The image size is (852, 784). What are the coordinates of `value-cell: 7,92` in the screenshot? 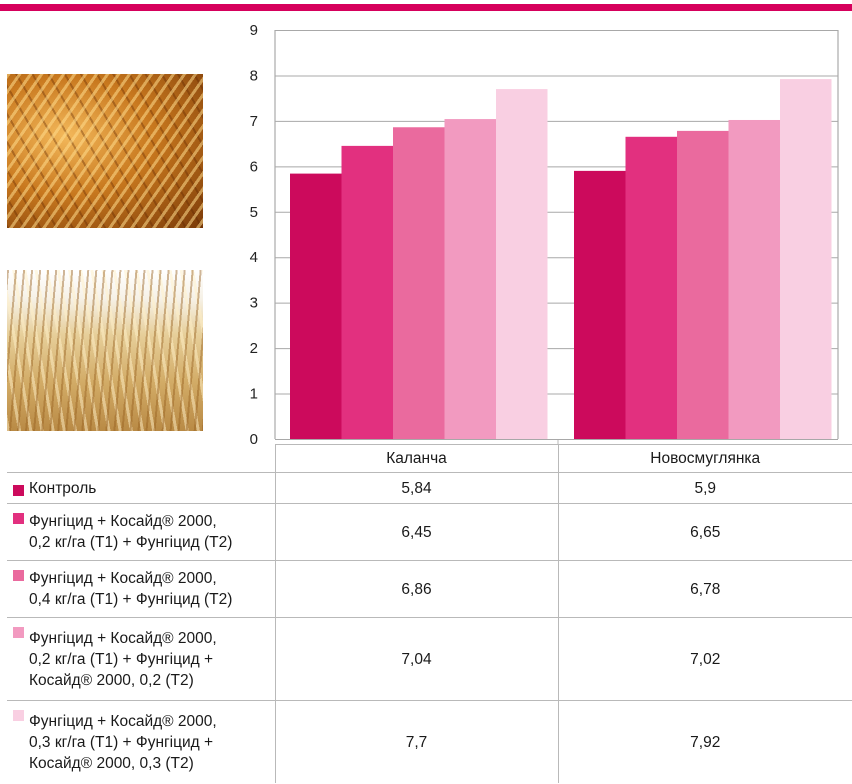 It's located at (704, 741).